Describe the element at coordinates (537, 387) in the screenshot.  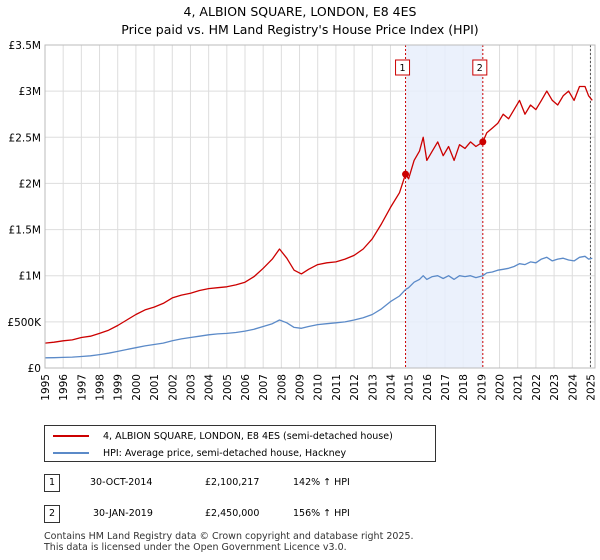
I see `x-tick-label: 2022` at that location.